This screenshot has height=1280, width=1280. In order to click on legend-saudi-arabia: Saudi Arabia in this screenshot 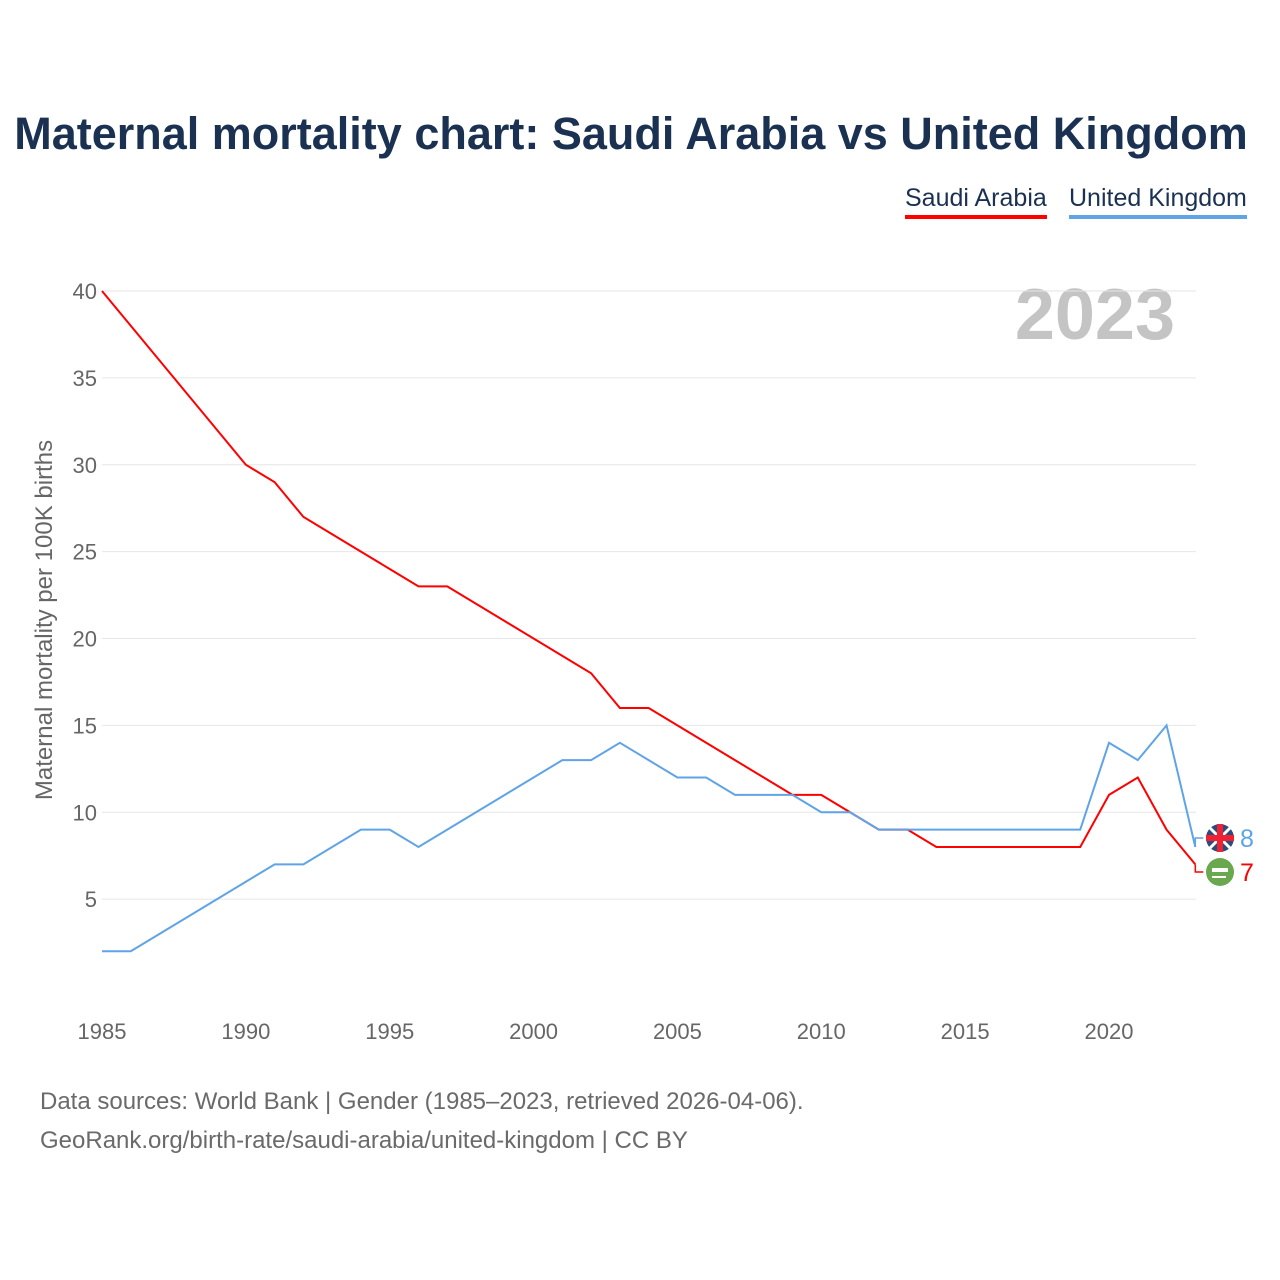, I will do `click(976, 201)`.